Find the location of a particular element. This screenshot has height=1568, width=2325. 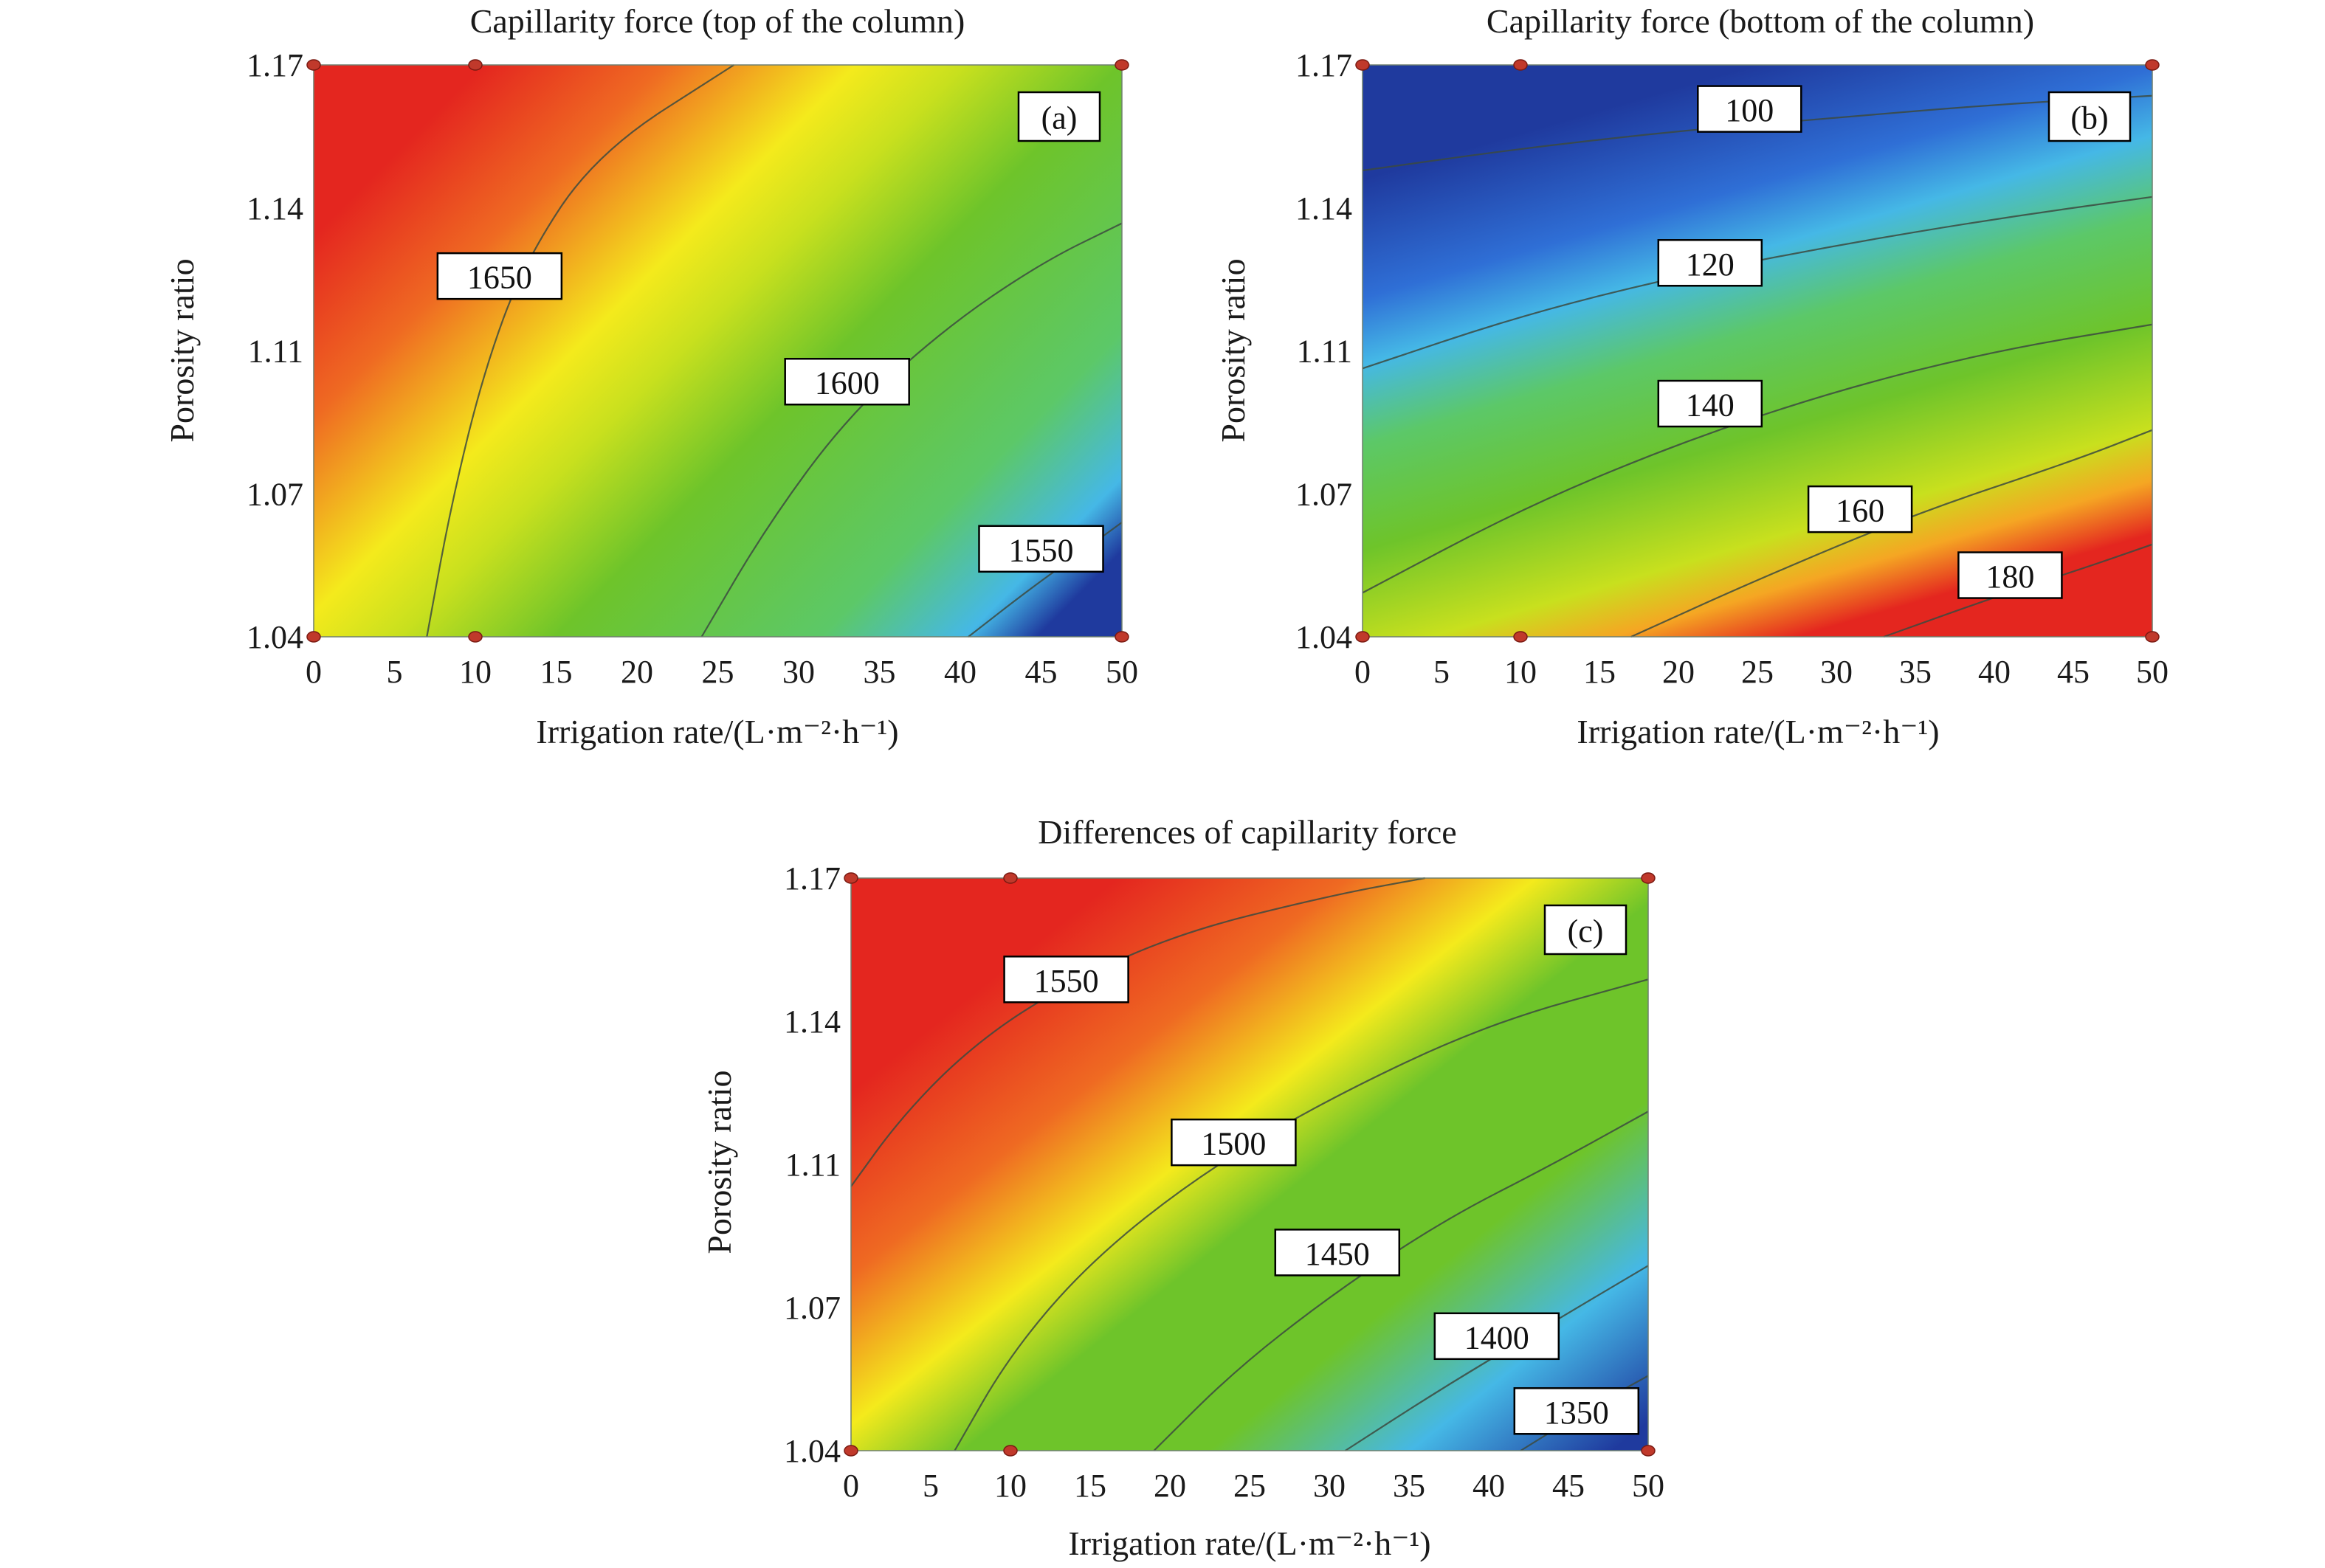

chart-c-contour-label-text: 1350 is located at coordinates (1576, 1413).